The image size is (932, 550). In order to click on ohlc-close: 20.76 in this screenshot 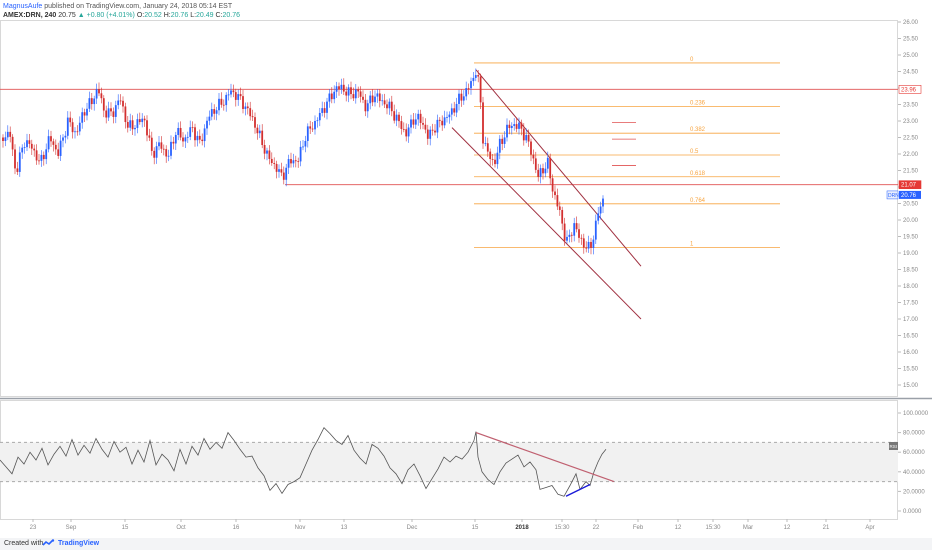, I will do `click(231, 15)`.